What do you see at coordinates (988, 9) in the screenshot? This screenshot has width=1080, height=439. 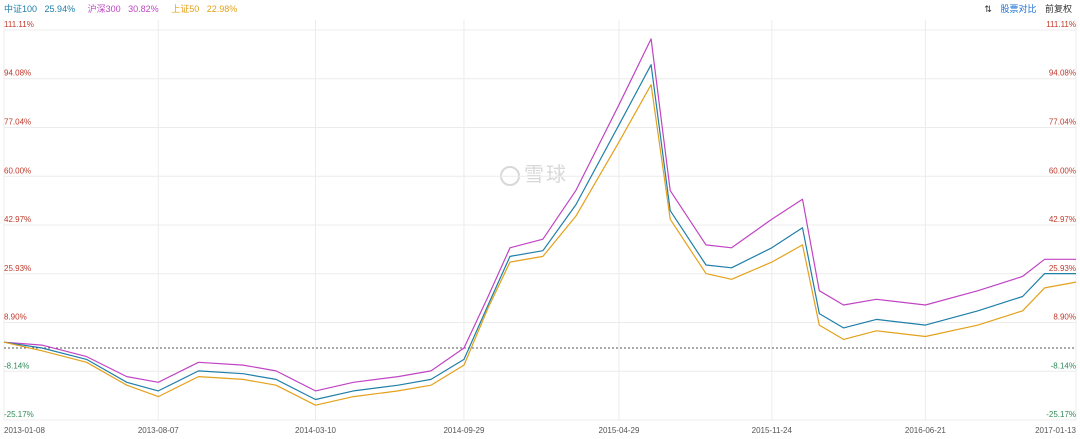 I see `toggle-arrows-icon: ⇅` at bounding box center [988, 9].